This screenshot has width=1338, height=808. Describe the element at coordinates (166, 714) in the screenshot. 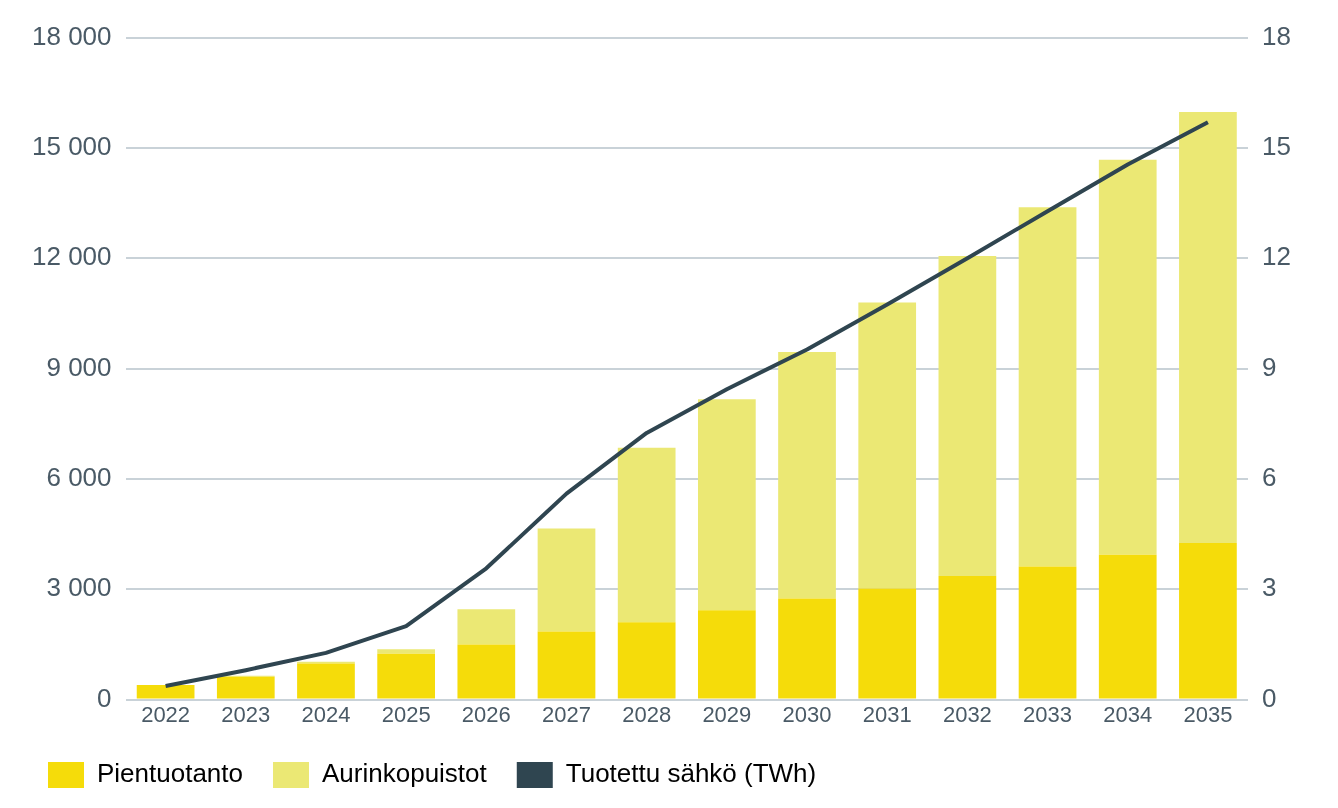

I see `x-tick-label: 2022` at that location.